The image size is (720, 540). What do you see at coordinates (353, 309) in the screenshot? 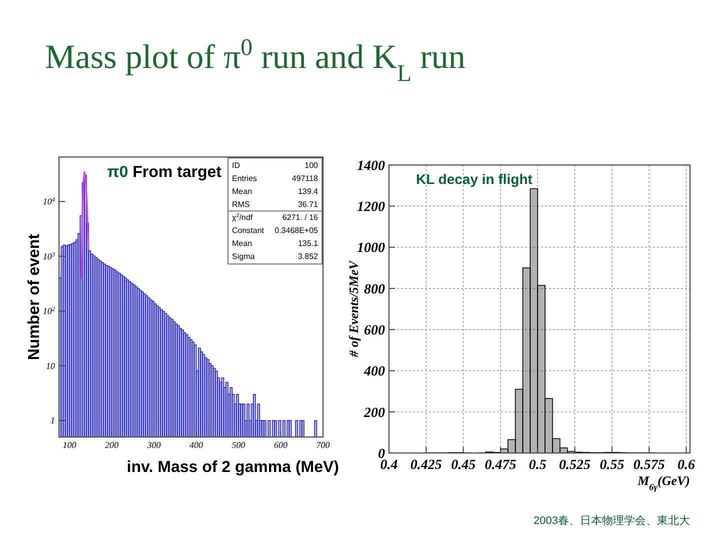
I see `y-axis-title: # of Events/5MeV` at bounding box center [353, 309].